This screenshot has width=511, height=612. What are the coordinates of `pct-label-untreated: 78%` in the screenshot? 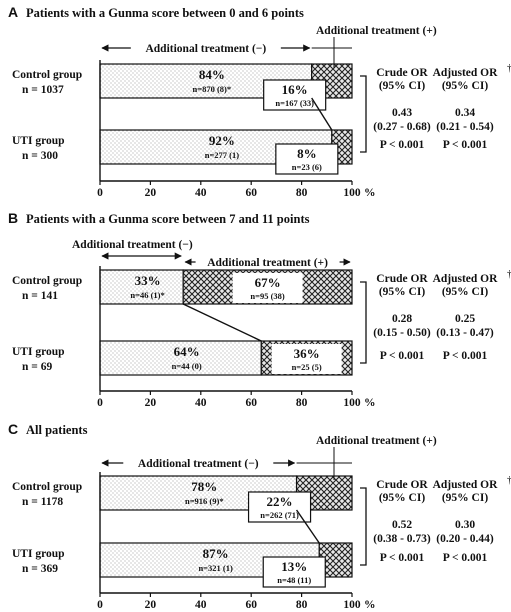 It's located at (204, 486).